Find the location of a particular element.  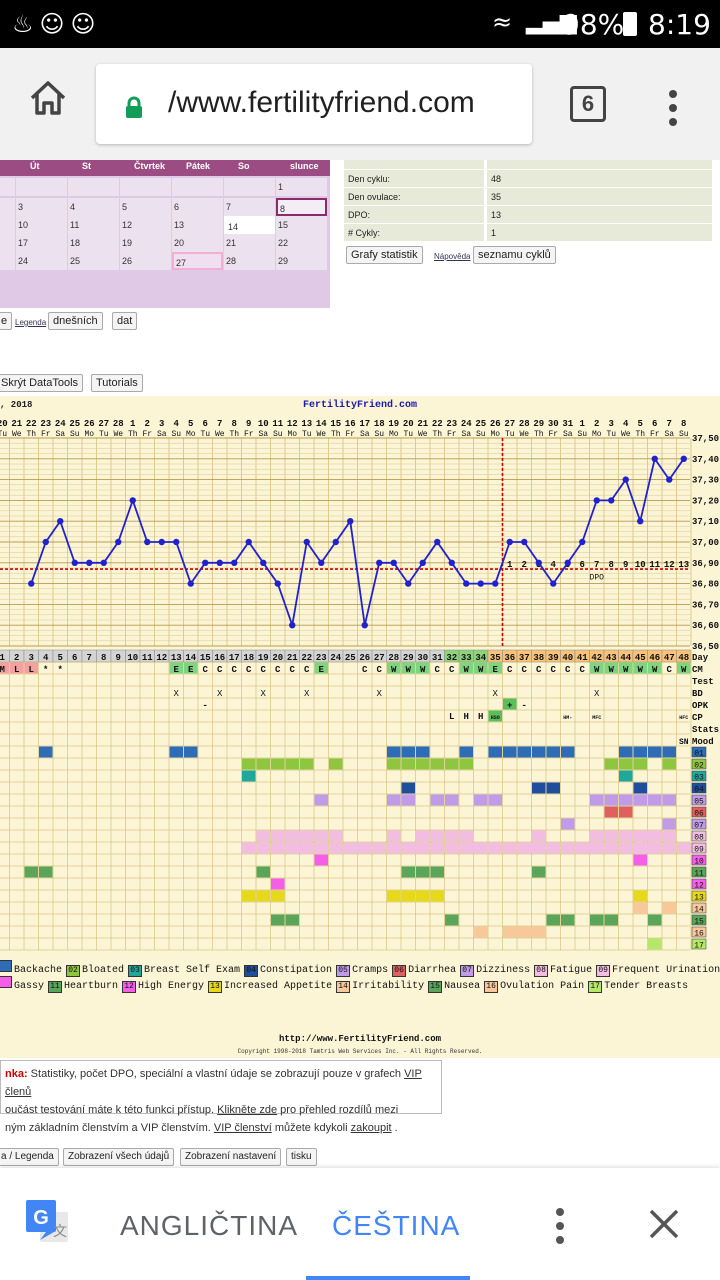

calendar-cell: 28 is located at coordinates (249, 261).